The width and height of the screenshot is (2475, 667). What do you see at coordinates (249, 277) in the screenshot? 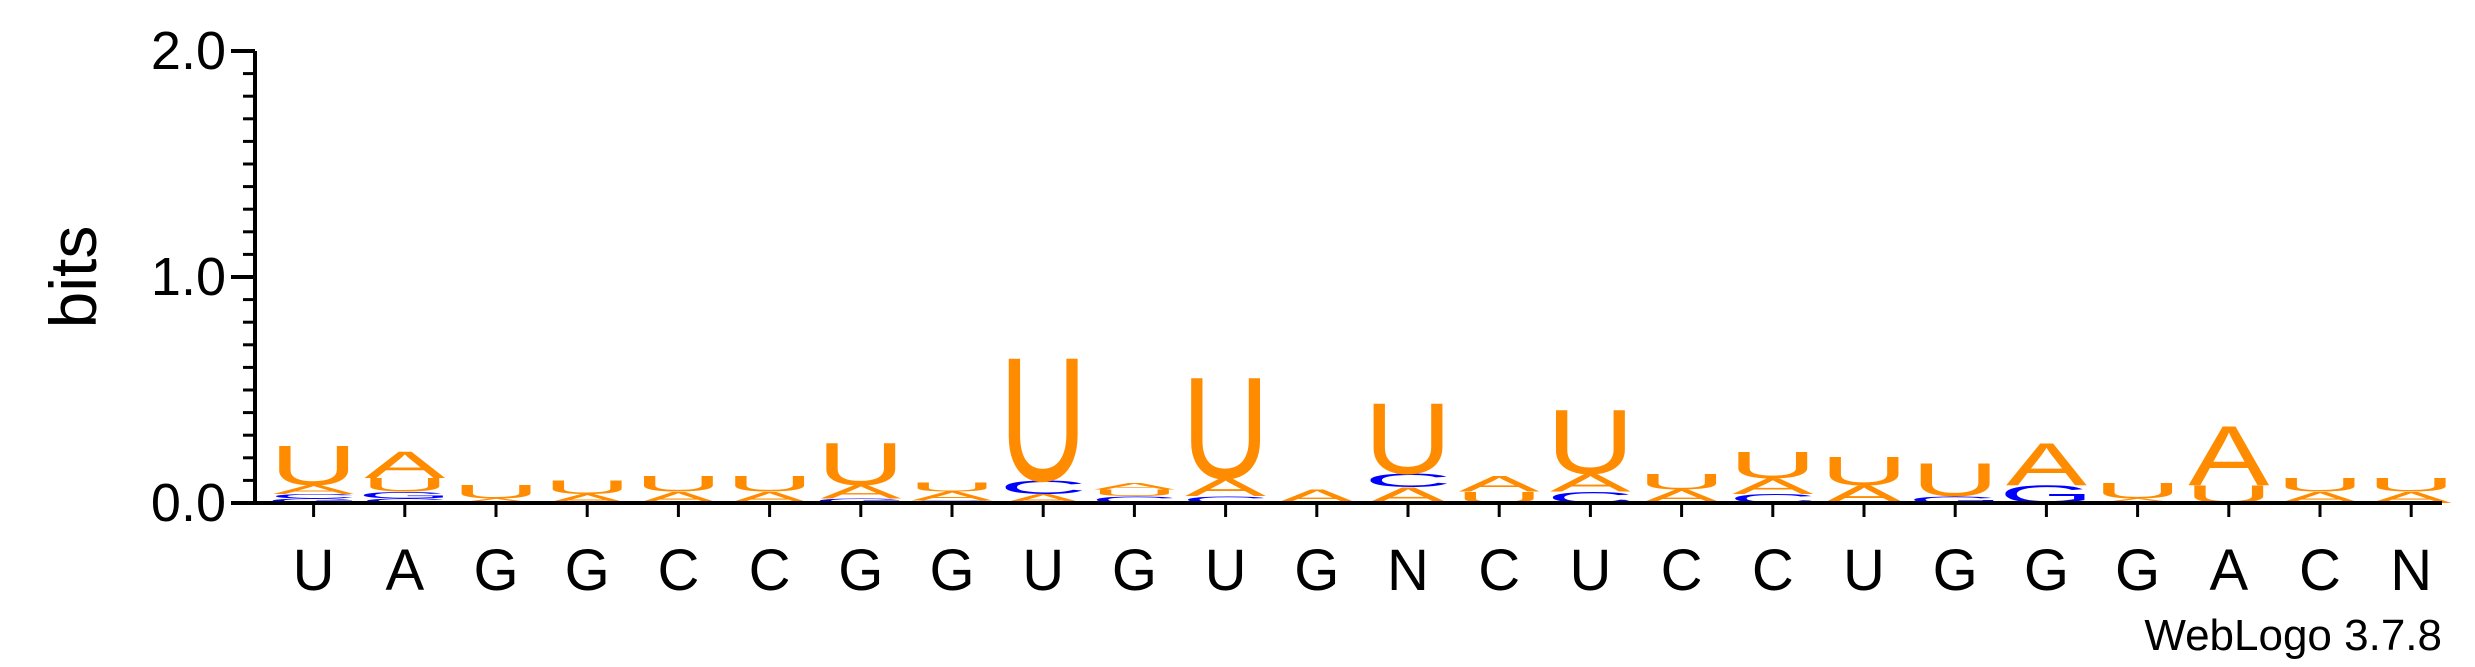
I see `y-minor-ticks` at bounding box center [249, 277].